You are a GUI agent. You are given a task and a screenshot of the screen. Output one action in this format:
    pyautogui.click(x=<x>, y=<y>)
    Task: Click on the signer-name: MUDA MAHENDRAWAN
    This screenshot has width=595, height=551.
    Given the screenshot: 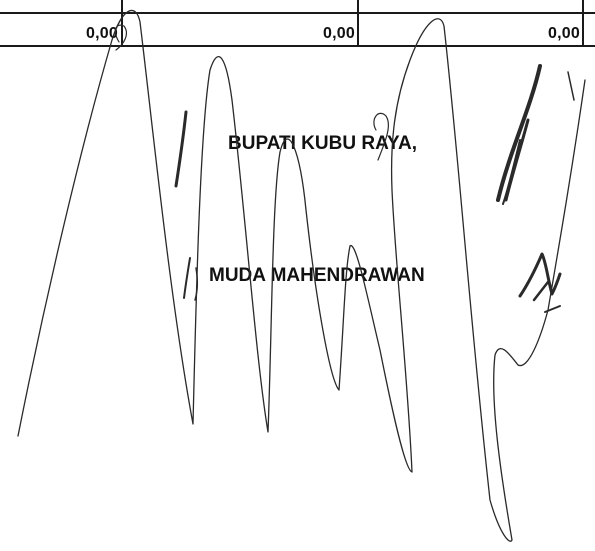 What is the action you would take?
    pyautogui.click(x=317, y=275)
    